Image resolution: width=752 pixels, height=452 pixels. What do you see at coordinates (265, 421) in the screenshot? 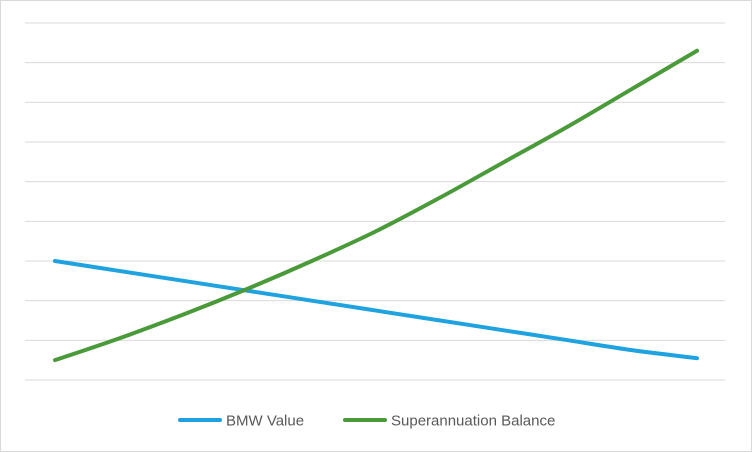
I see `legend-label-1: BMW Value` at bounding box center [265, 421].